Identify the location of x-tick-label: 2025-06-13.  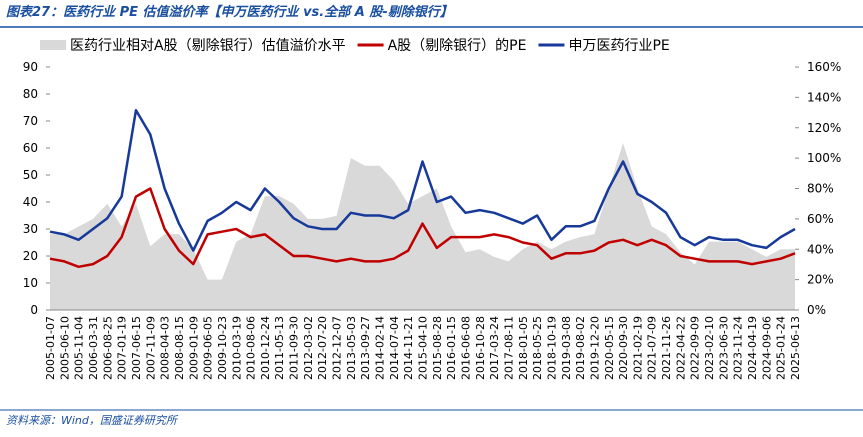
(795, 348).